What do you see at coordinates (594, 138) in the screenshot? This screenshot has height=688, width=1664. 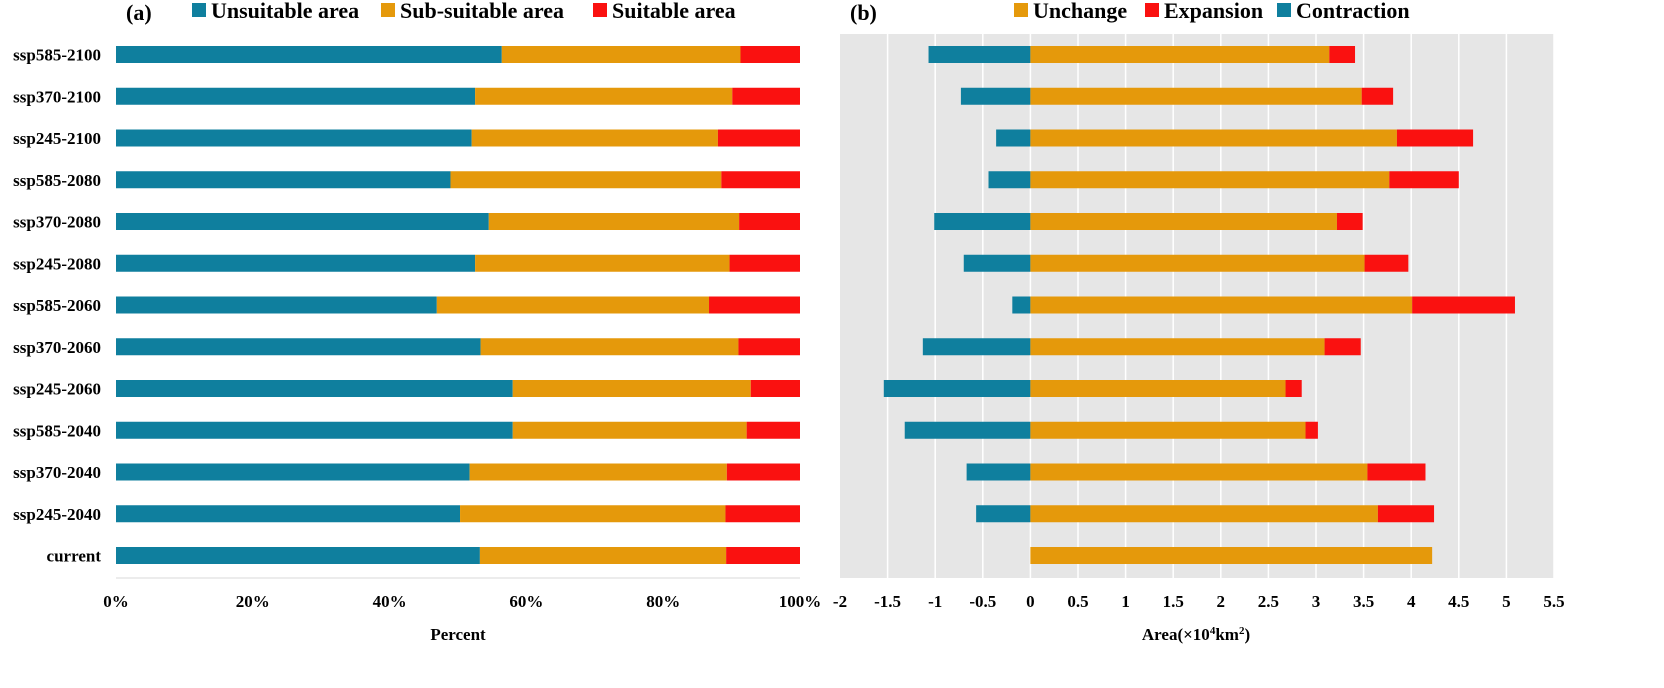 I see `bar-a-ssp245-2100-sub-suitable-area` at bounding box center [594, 138].